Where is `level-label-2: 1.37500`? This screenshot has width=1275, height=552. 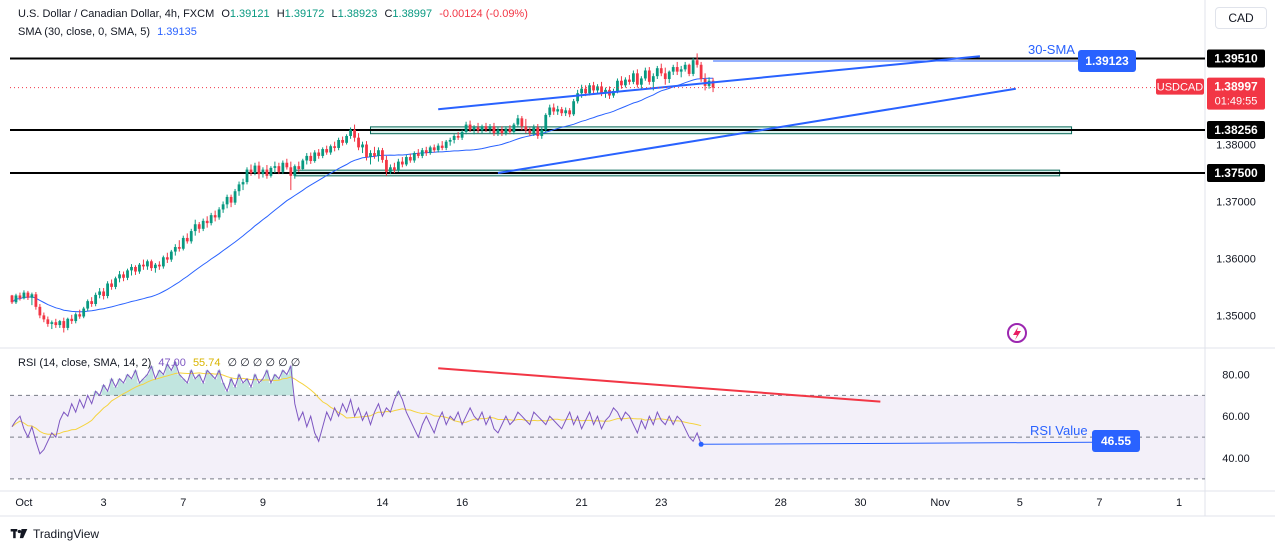
level-label-2: 1.37500 is located at coordinates (1236, 173).